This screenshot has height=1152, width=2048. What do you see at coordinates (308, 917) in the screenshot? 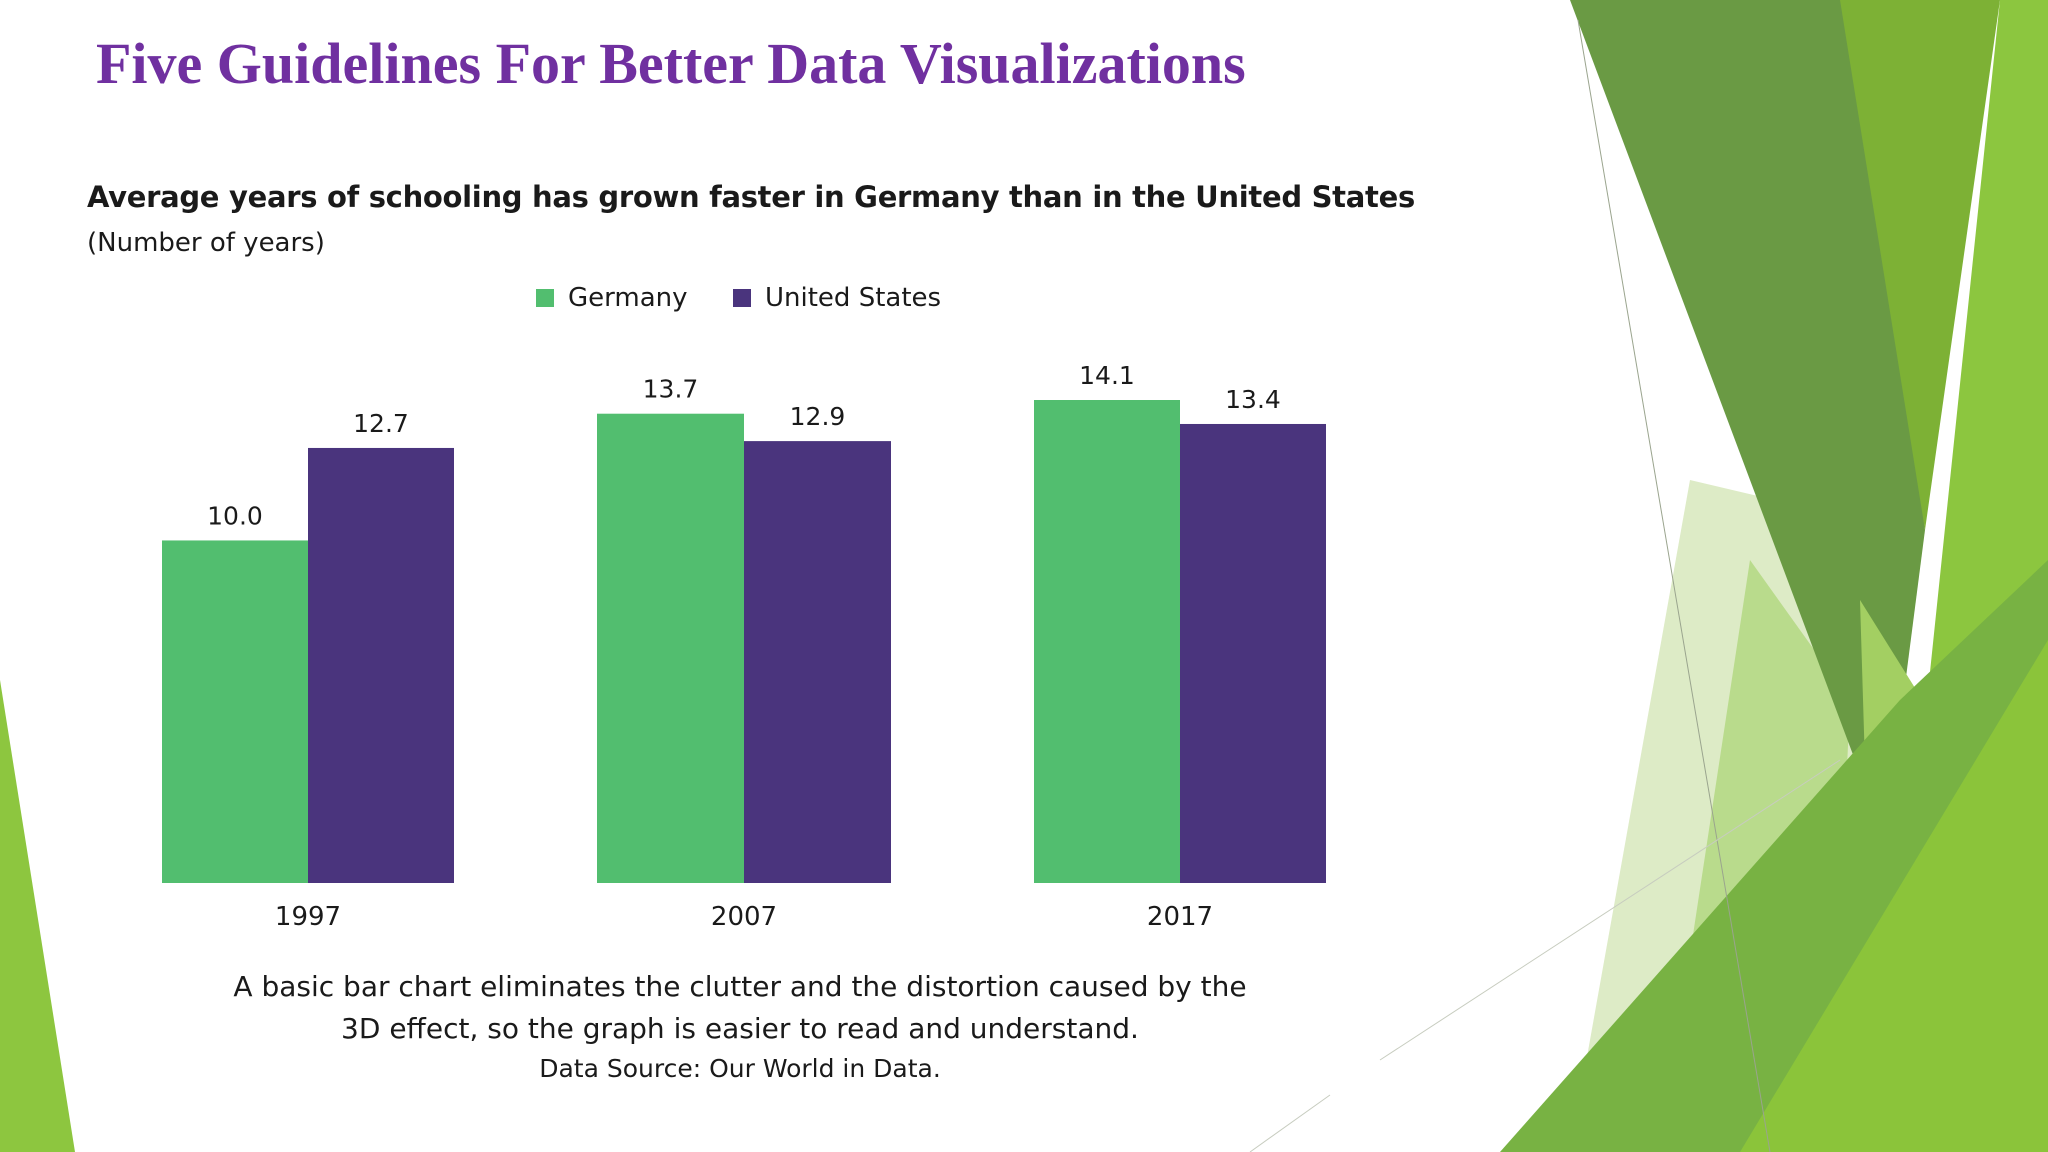
I see `x-tick-label-1997: 1997` at bounding box center [308, 917].